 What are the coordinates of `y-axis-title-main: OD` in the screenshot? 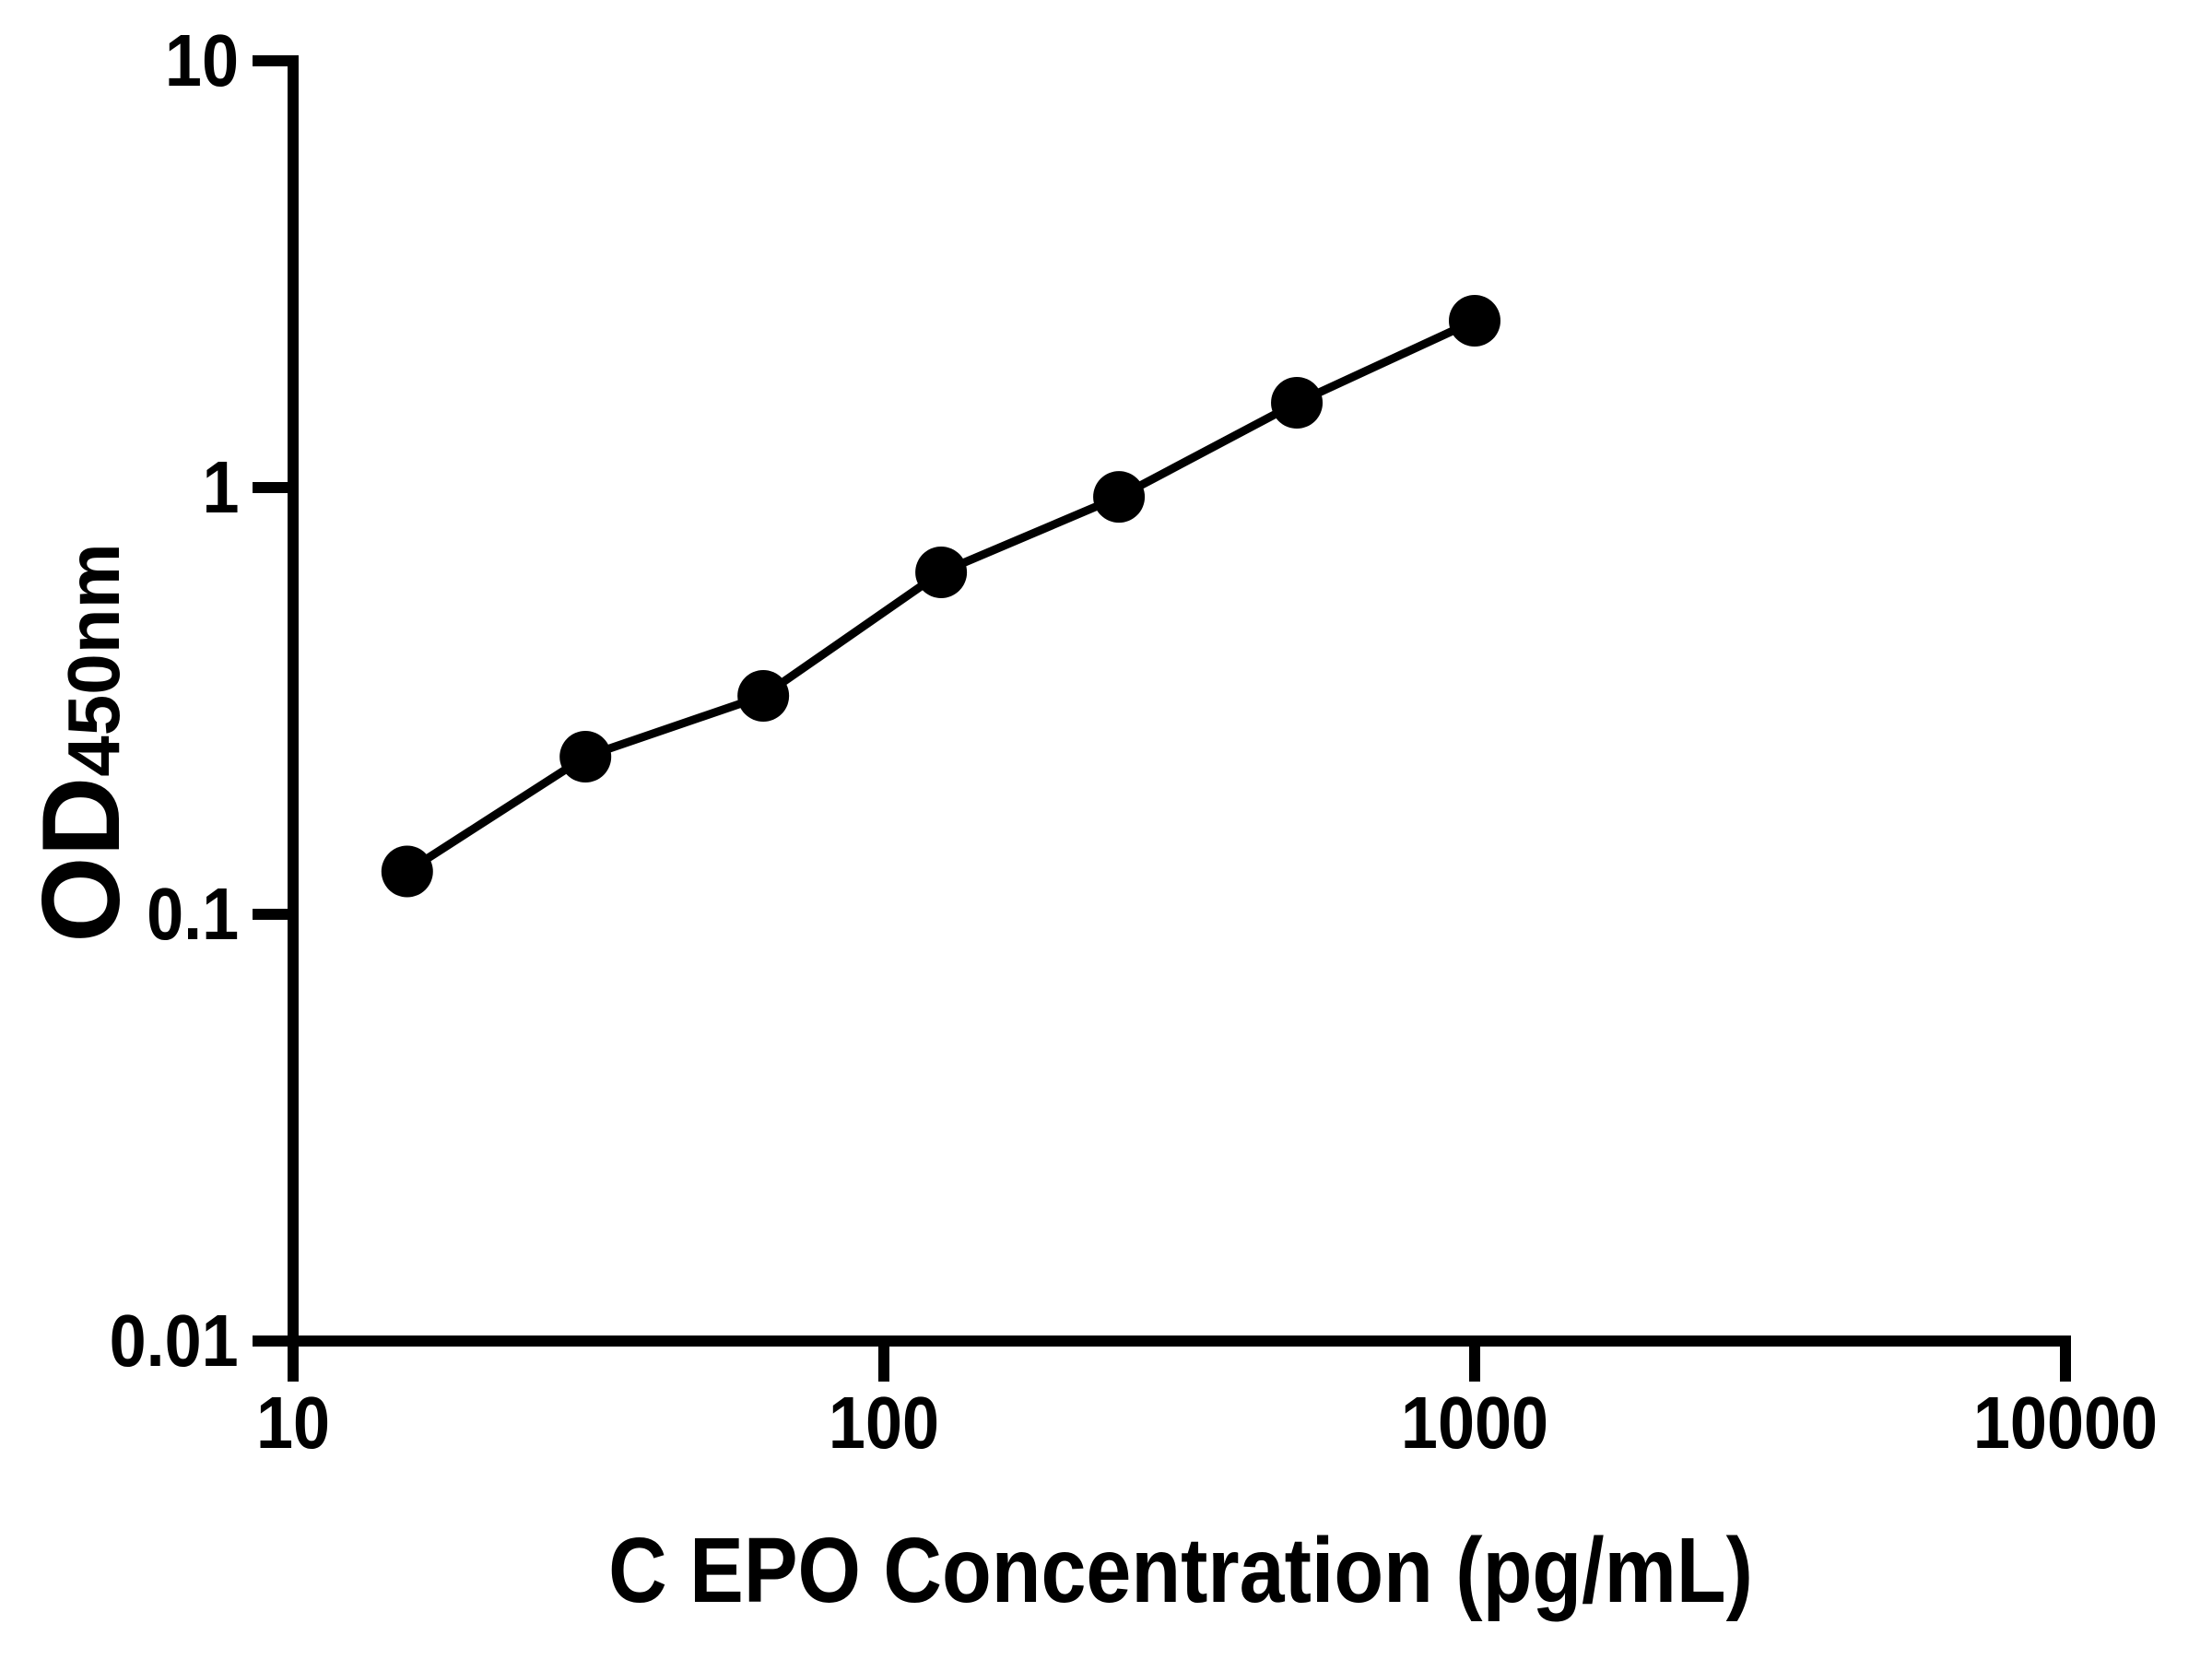 It's located at (81, 859).